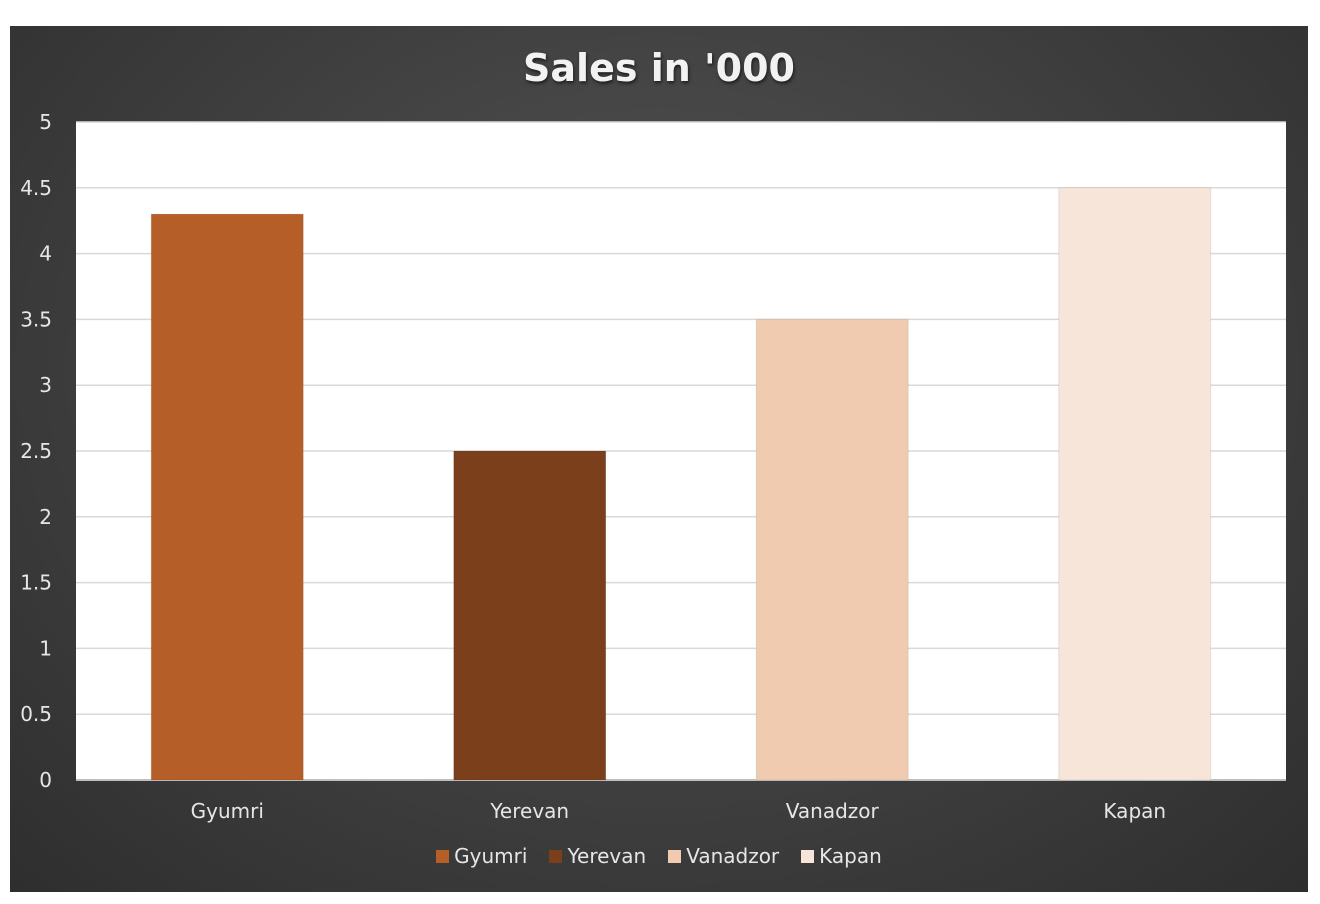  Describe the element at coordinates (45, 254) in the screenshot. I see `y-tick-label: 4` at that location.